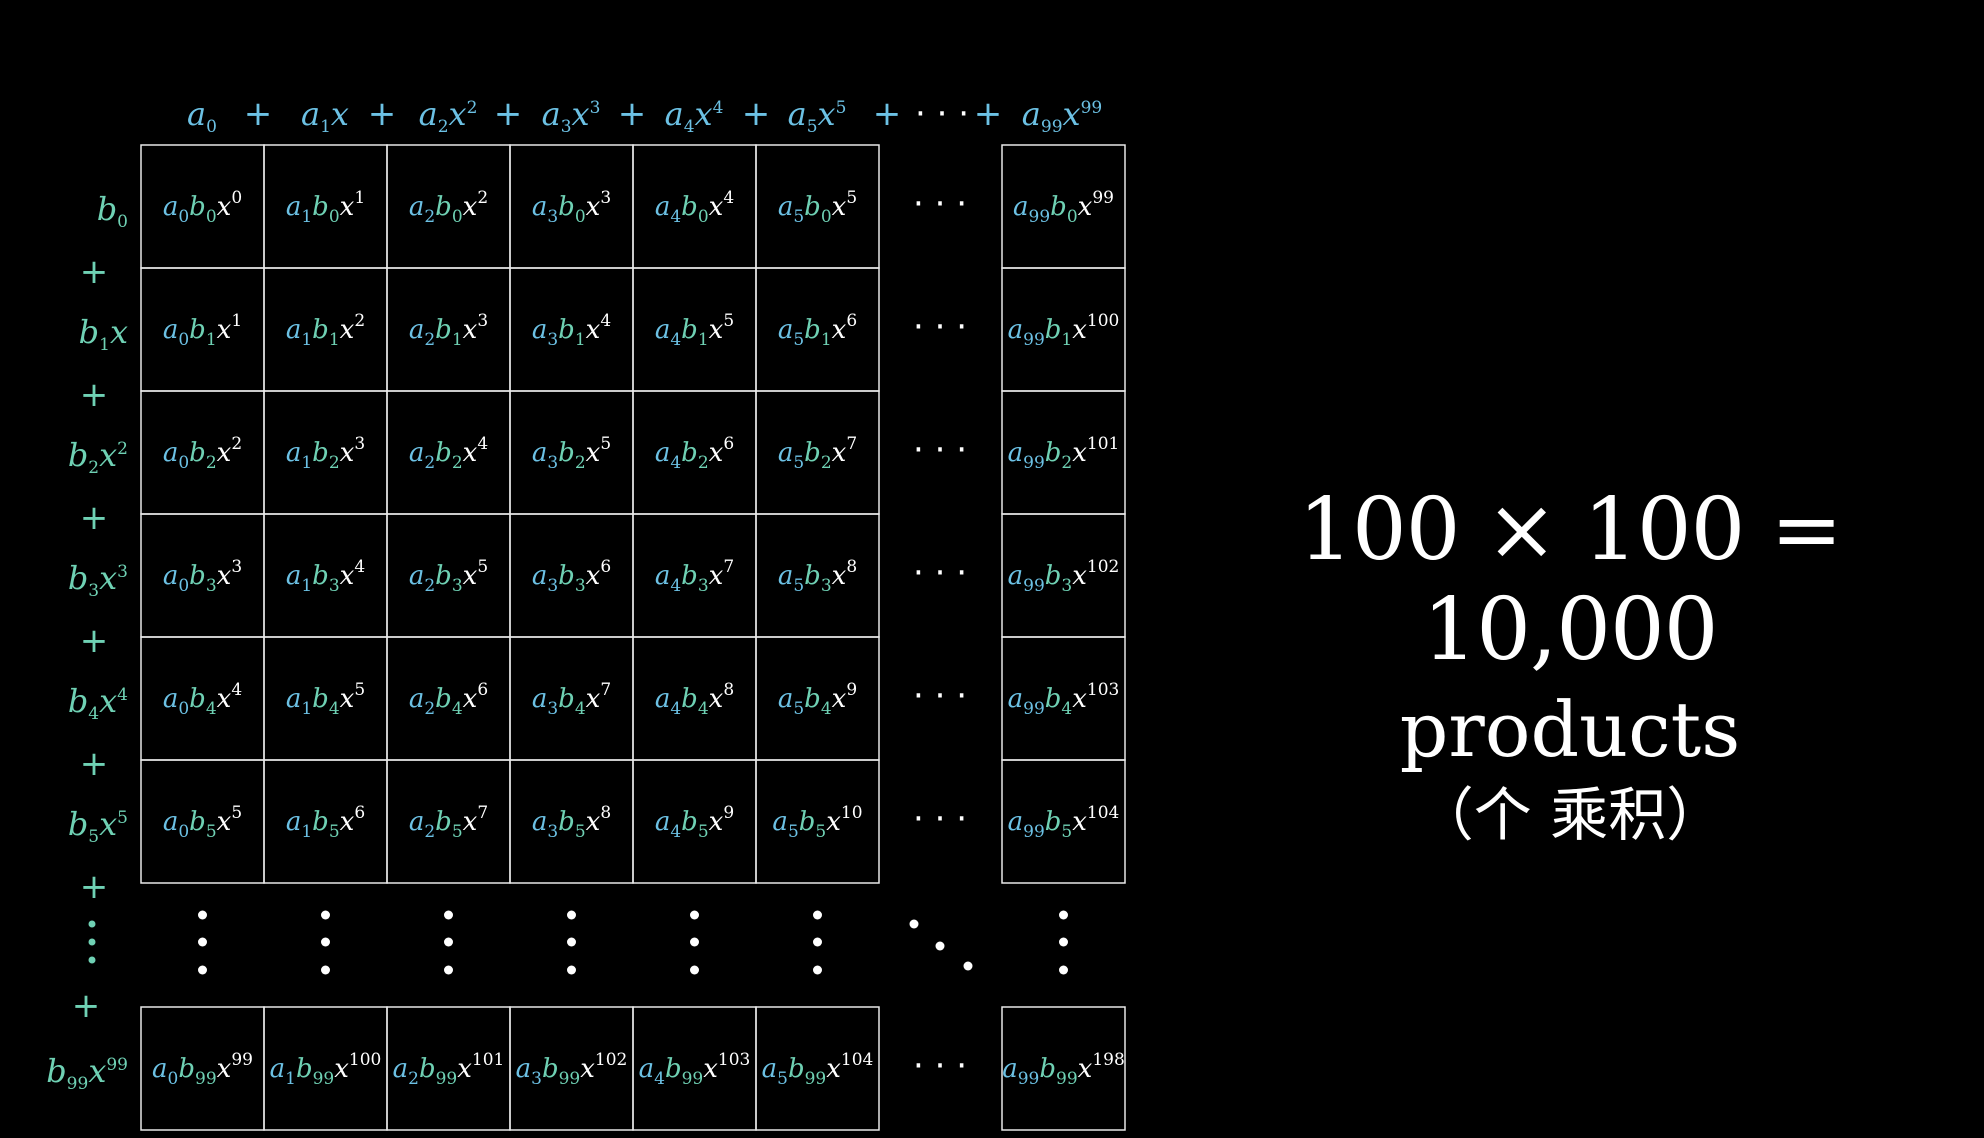 Image resolution: width=1984 pixels, height=1138 pixels. I want to click on last-column-cell-product: a99b0x99, so click(1063, 207).